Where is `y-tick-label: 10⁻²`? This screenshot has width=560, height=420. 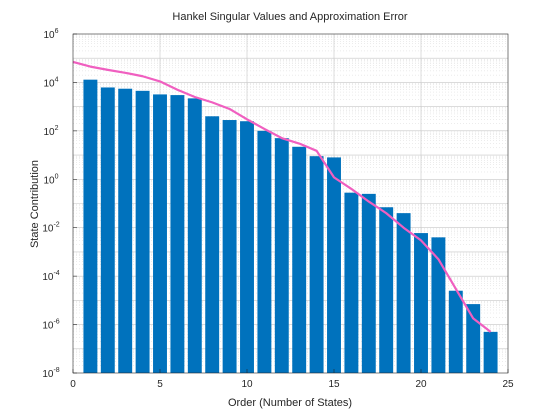 y-tick-label: 10⁻² is located at coordinates (50, 228).